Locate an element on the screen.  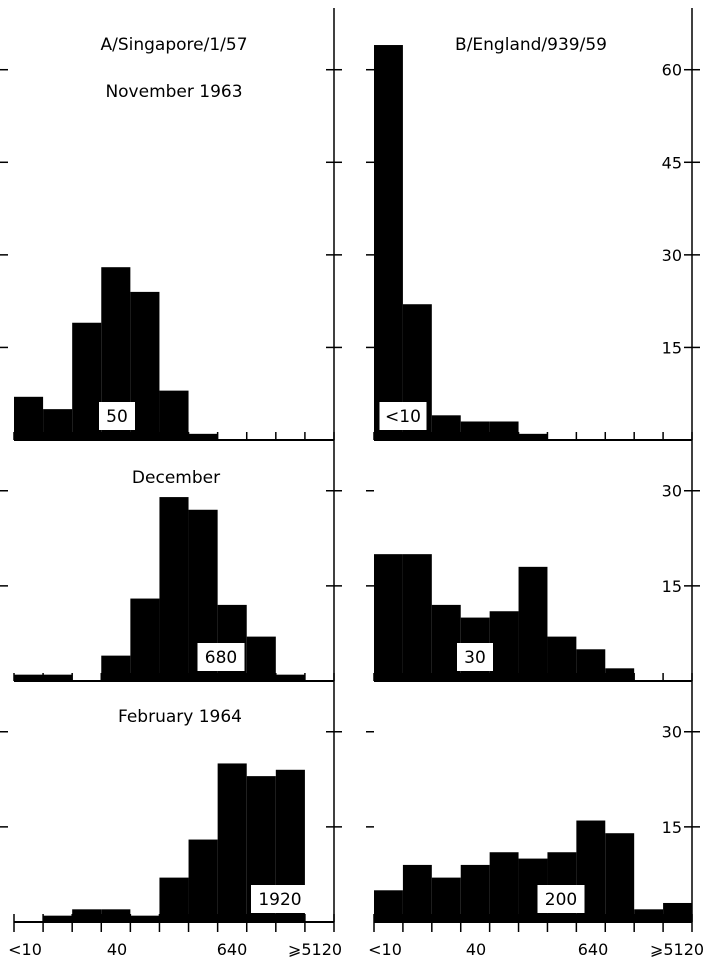
x-tick-label-right-lt10: <10 is located at coordinates (385, 949).